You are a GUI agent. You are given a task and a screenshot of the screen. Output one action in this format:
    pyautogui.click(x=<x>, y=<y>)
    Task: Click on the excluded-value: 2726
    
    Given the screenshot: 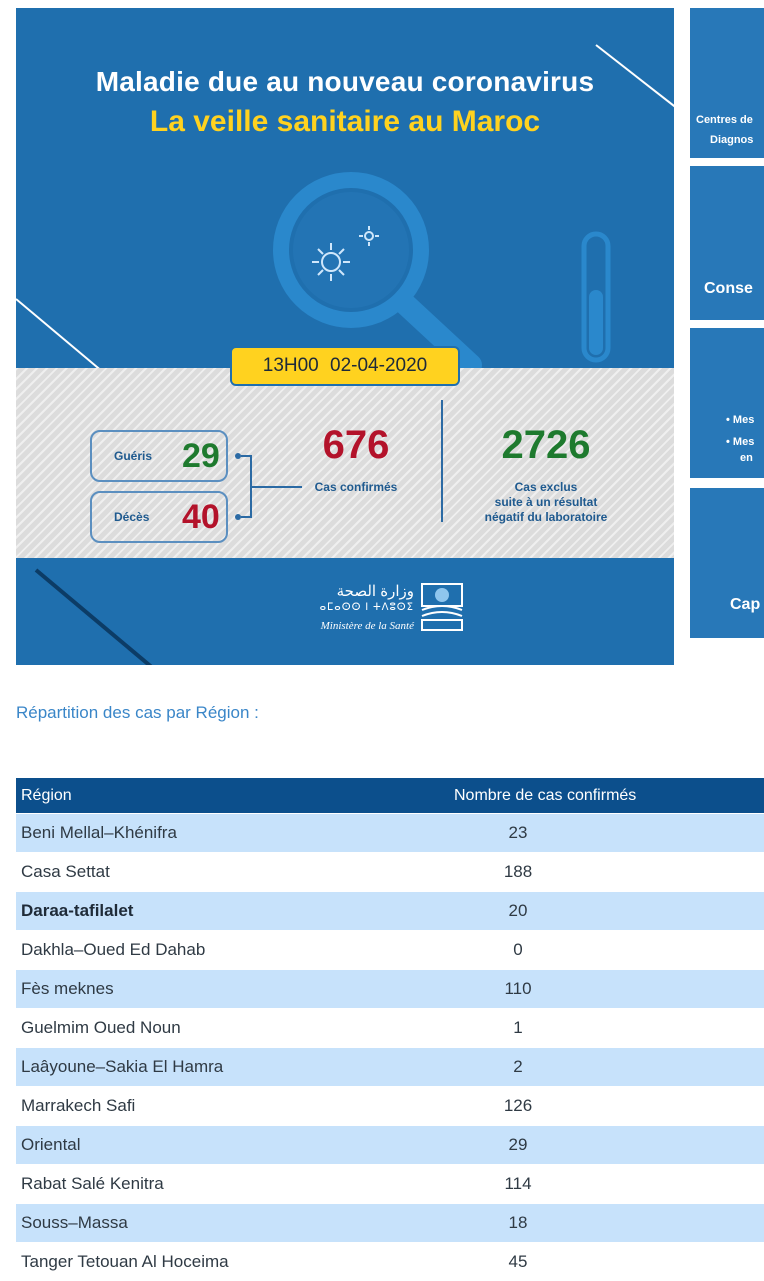 What is the action you would take?
    pyautogui.click(x=546, y=445)
    